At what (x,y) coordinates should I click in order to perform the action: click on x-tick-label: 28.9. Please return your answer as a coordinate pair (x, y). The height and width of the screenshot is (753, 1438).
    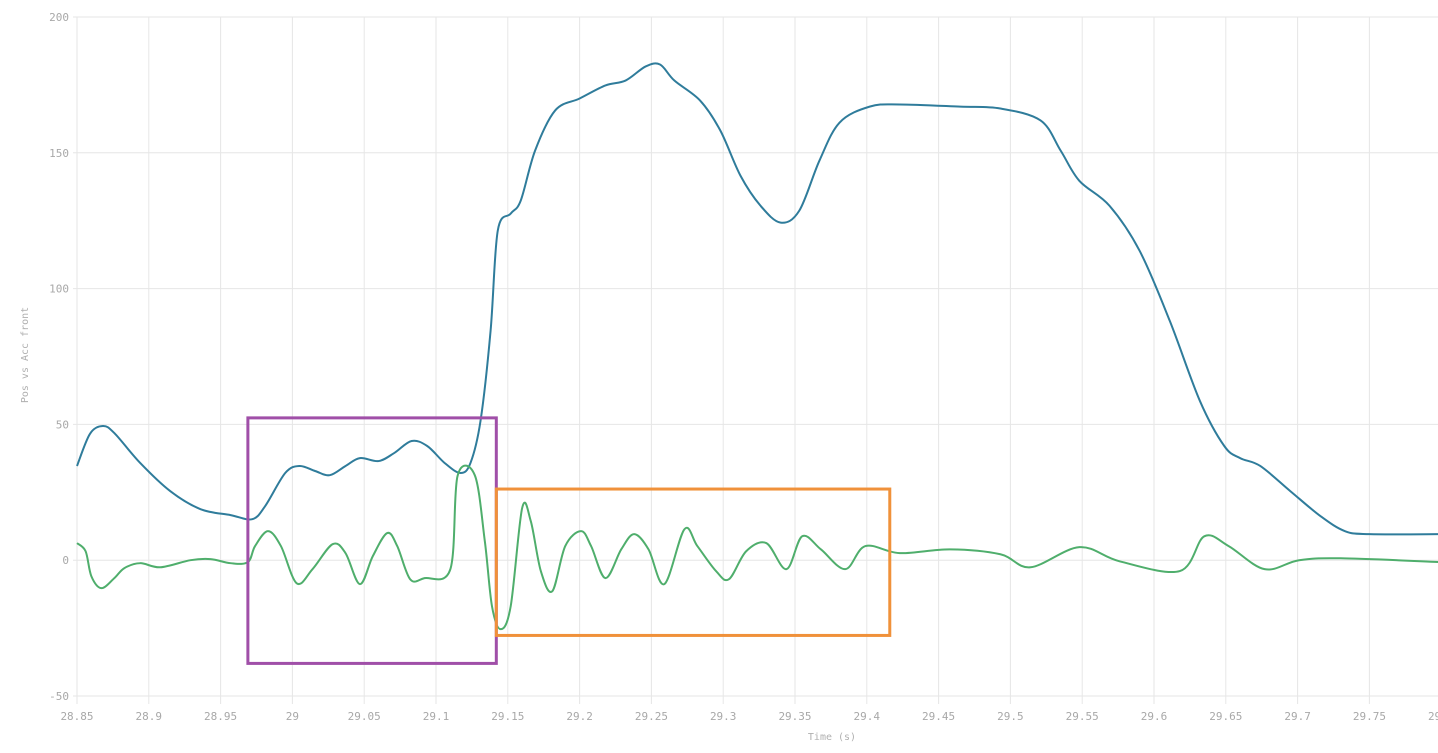
    Looking at the image, I should click on (149, 716).